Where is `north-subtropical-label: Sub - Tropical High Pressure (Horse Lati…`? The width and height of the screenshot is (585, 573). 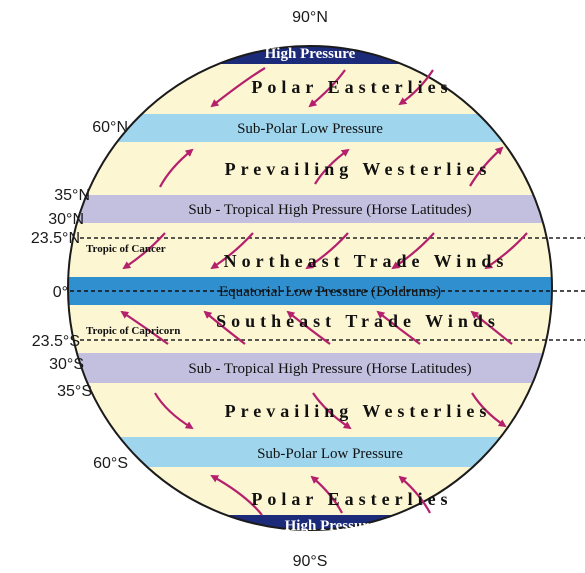
north-subtropical-label: Sub - Tropical High Pressure (Horse Lati… is located at coordinates (329, 210).